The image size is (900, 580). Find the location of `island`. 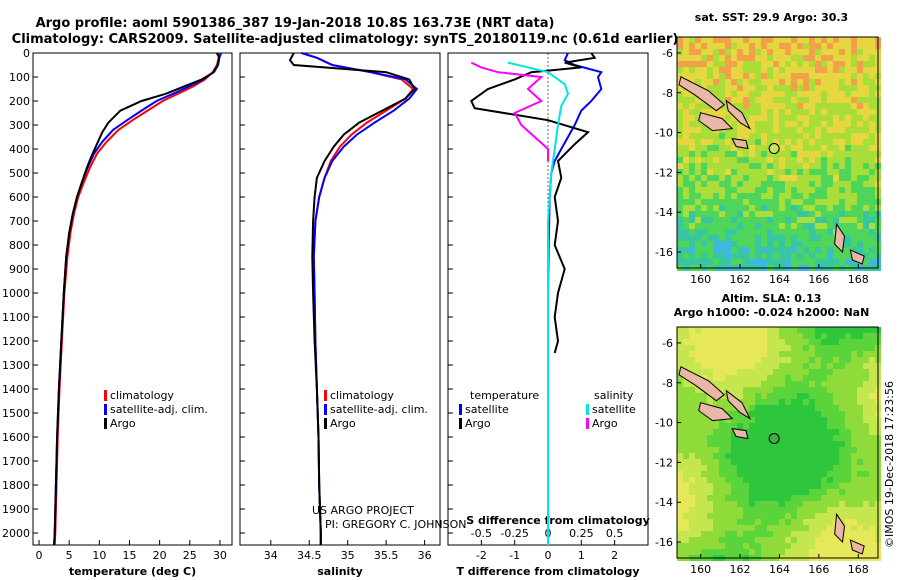

island is located at coordinates (702, 94).